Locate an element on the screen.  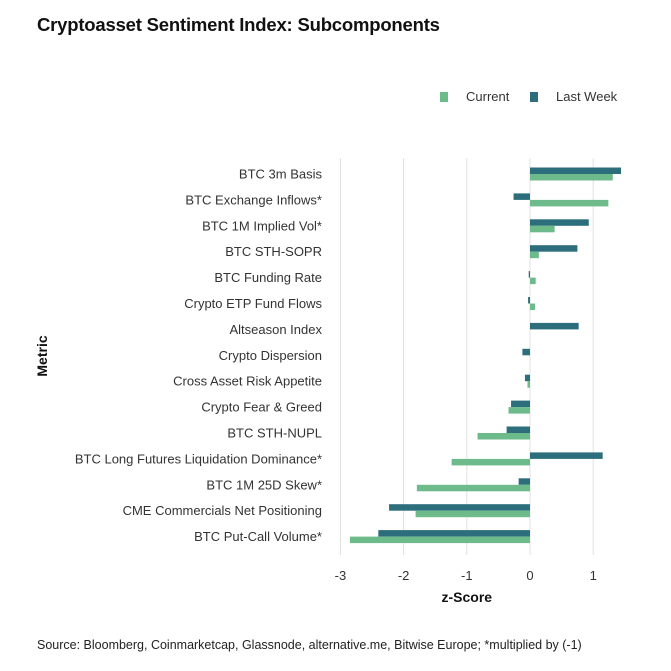
category-label: Crypto Dispersion is located at coordinates (270, 355).